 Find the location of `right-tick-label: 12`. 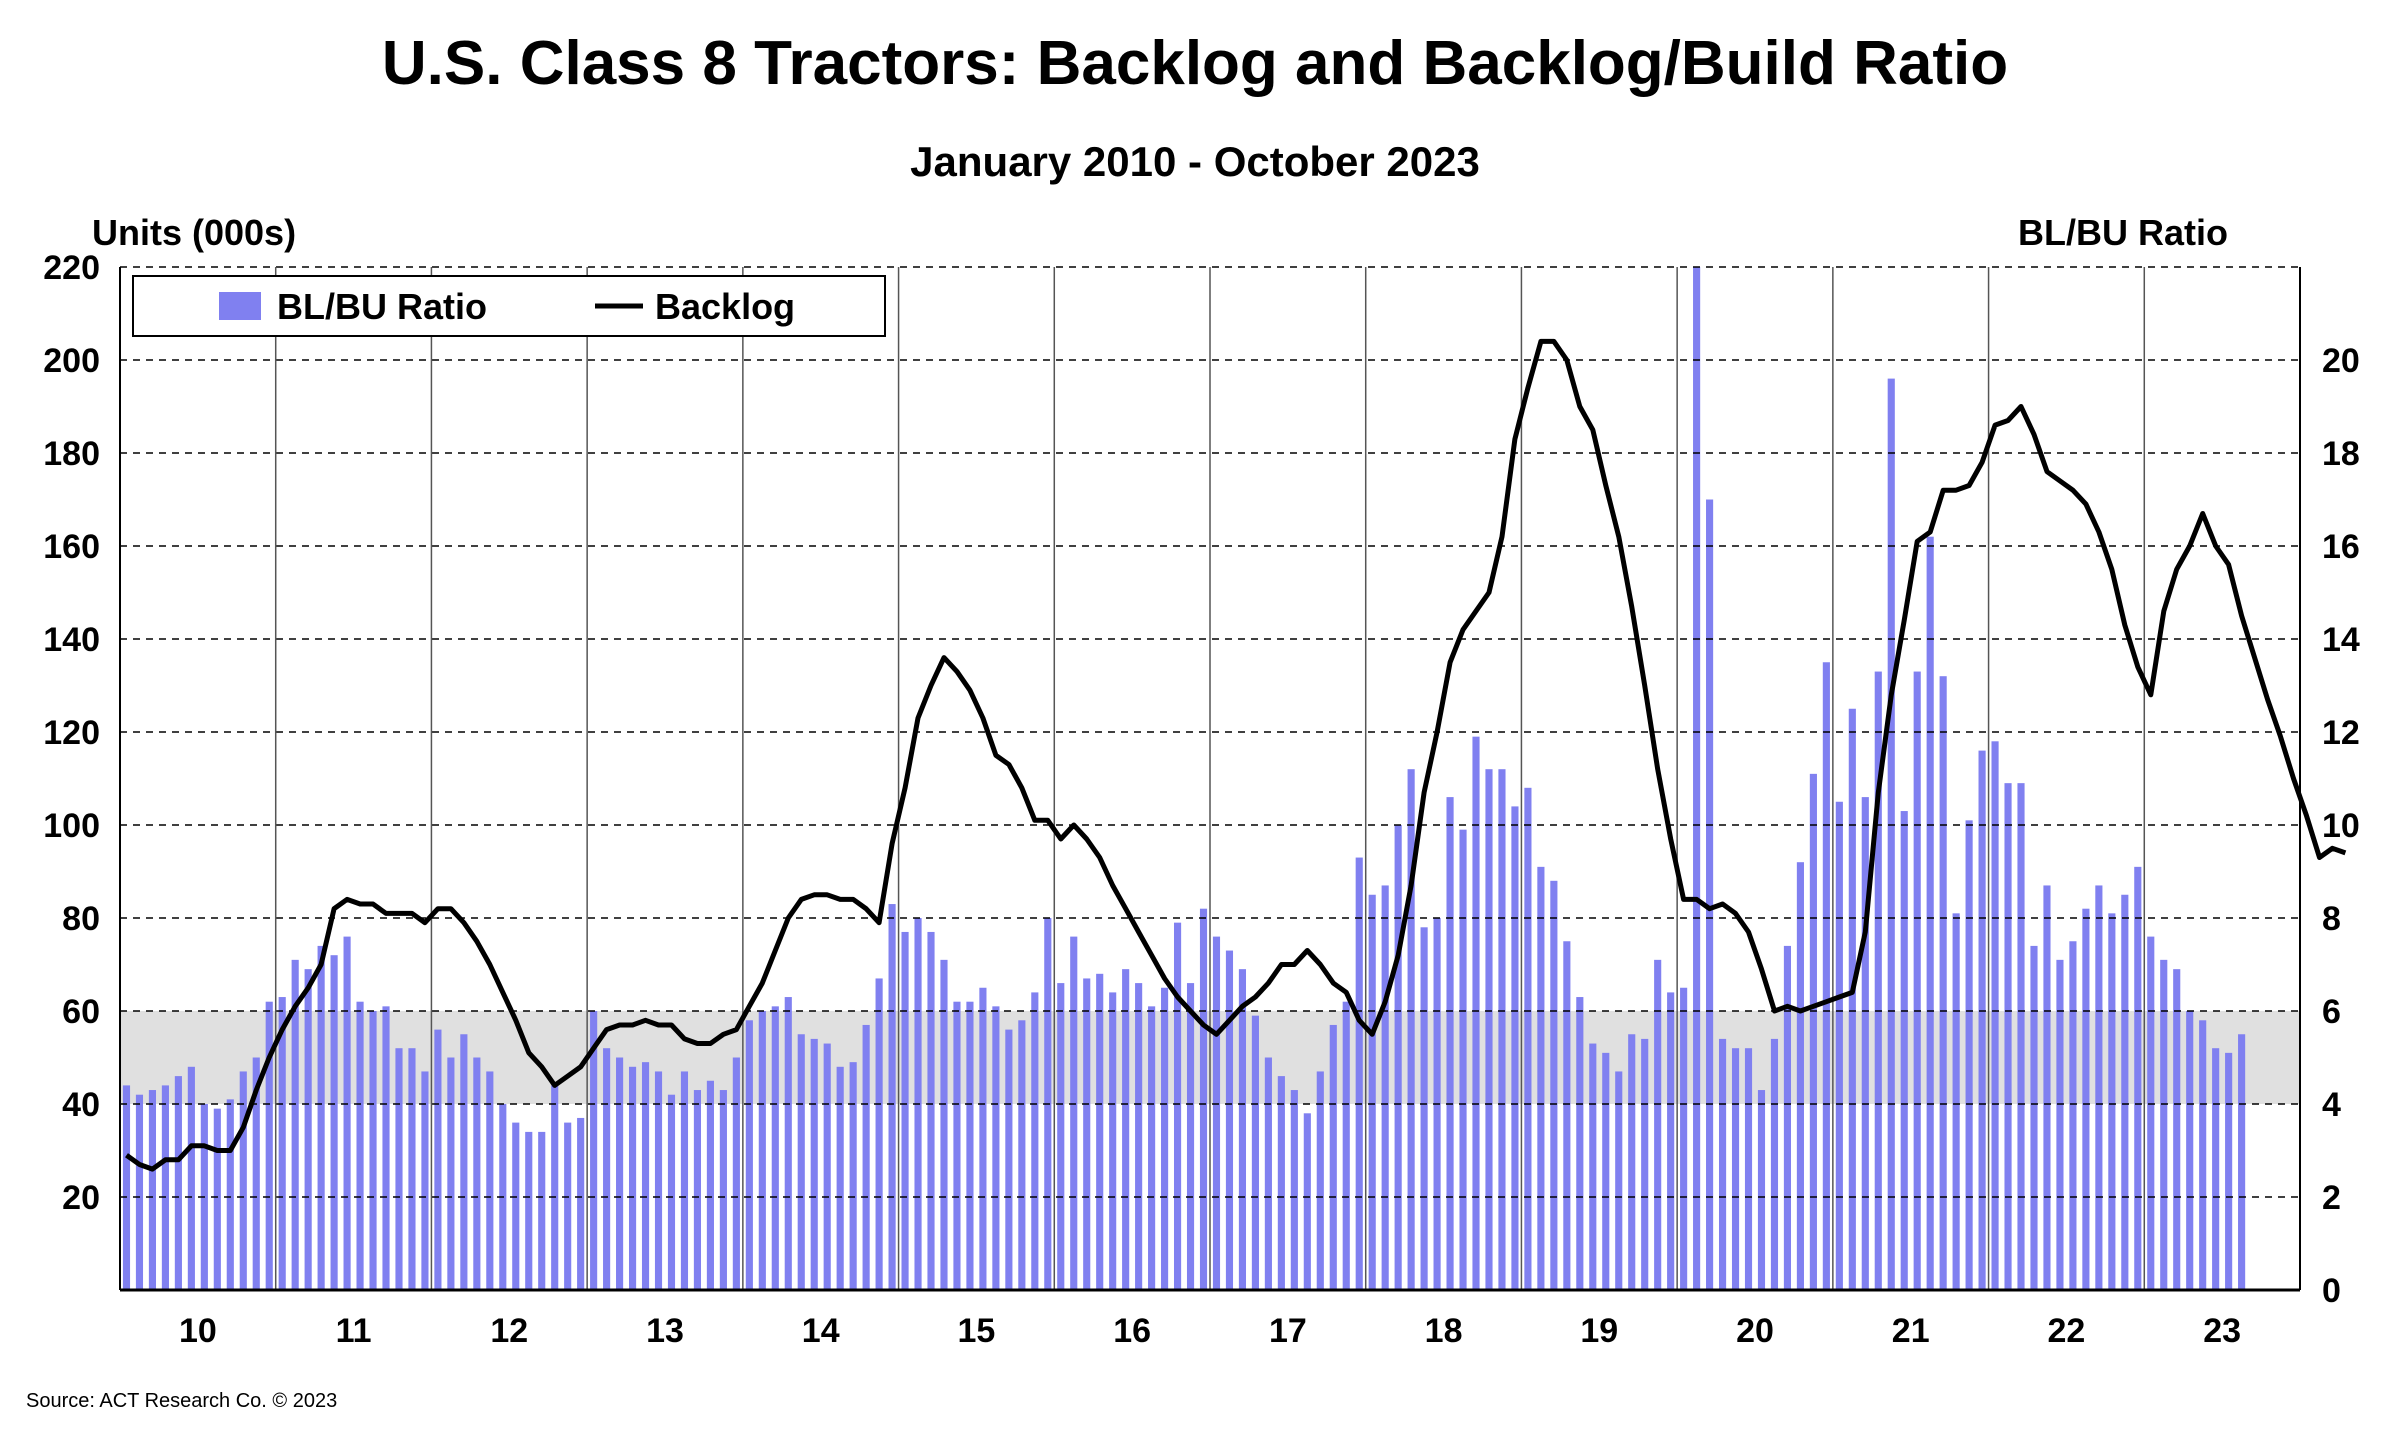

right-tick-label: 12 is located at coordinates (2341, 733).